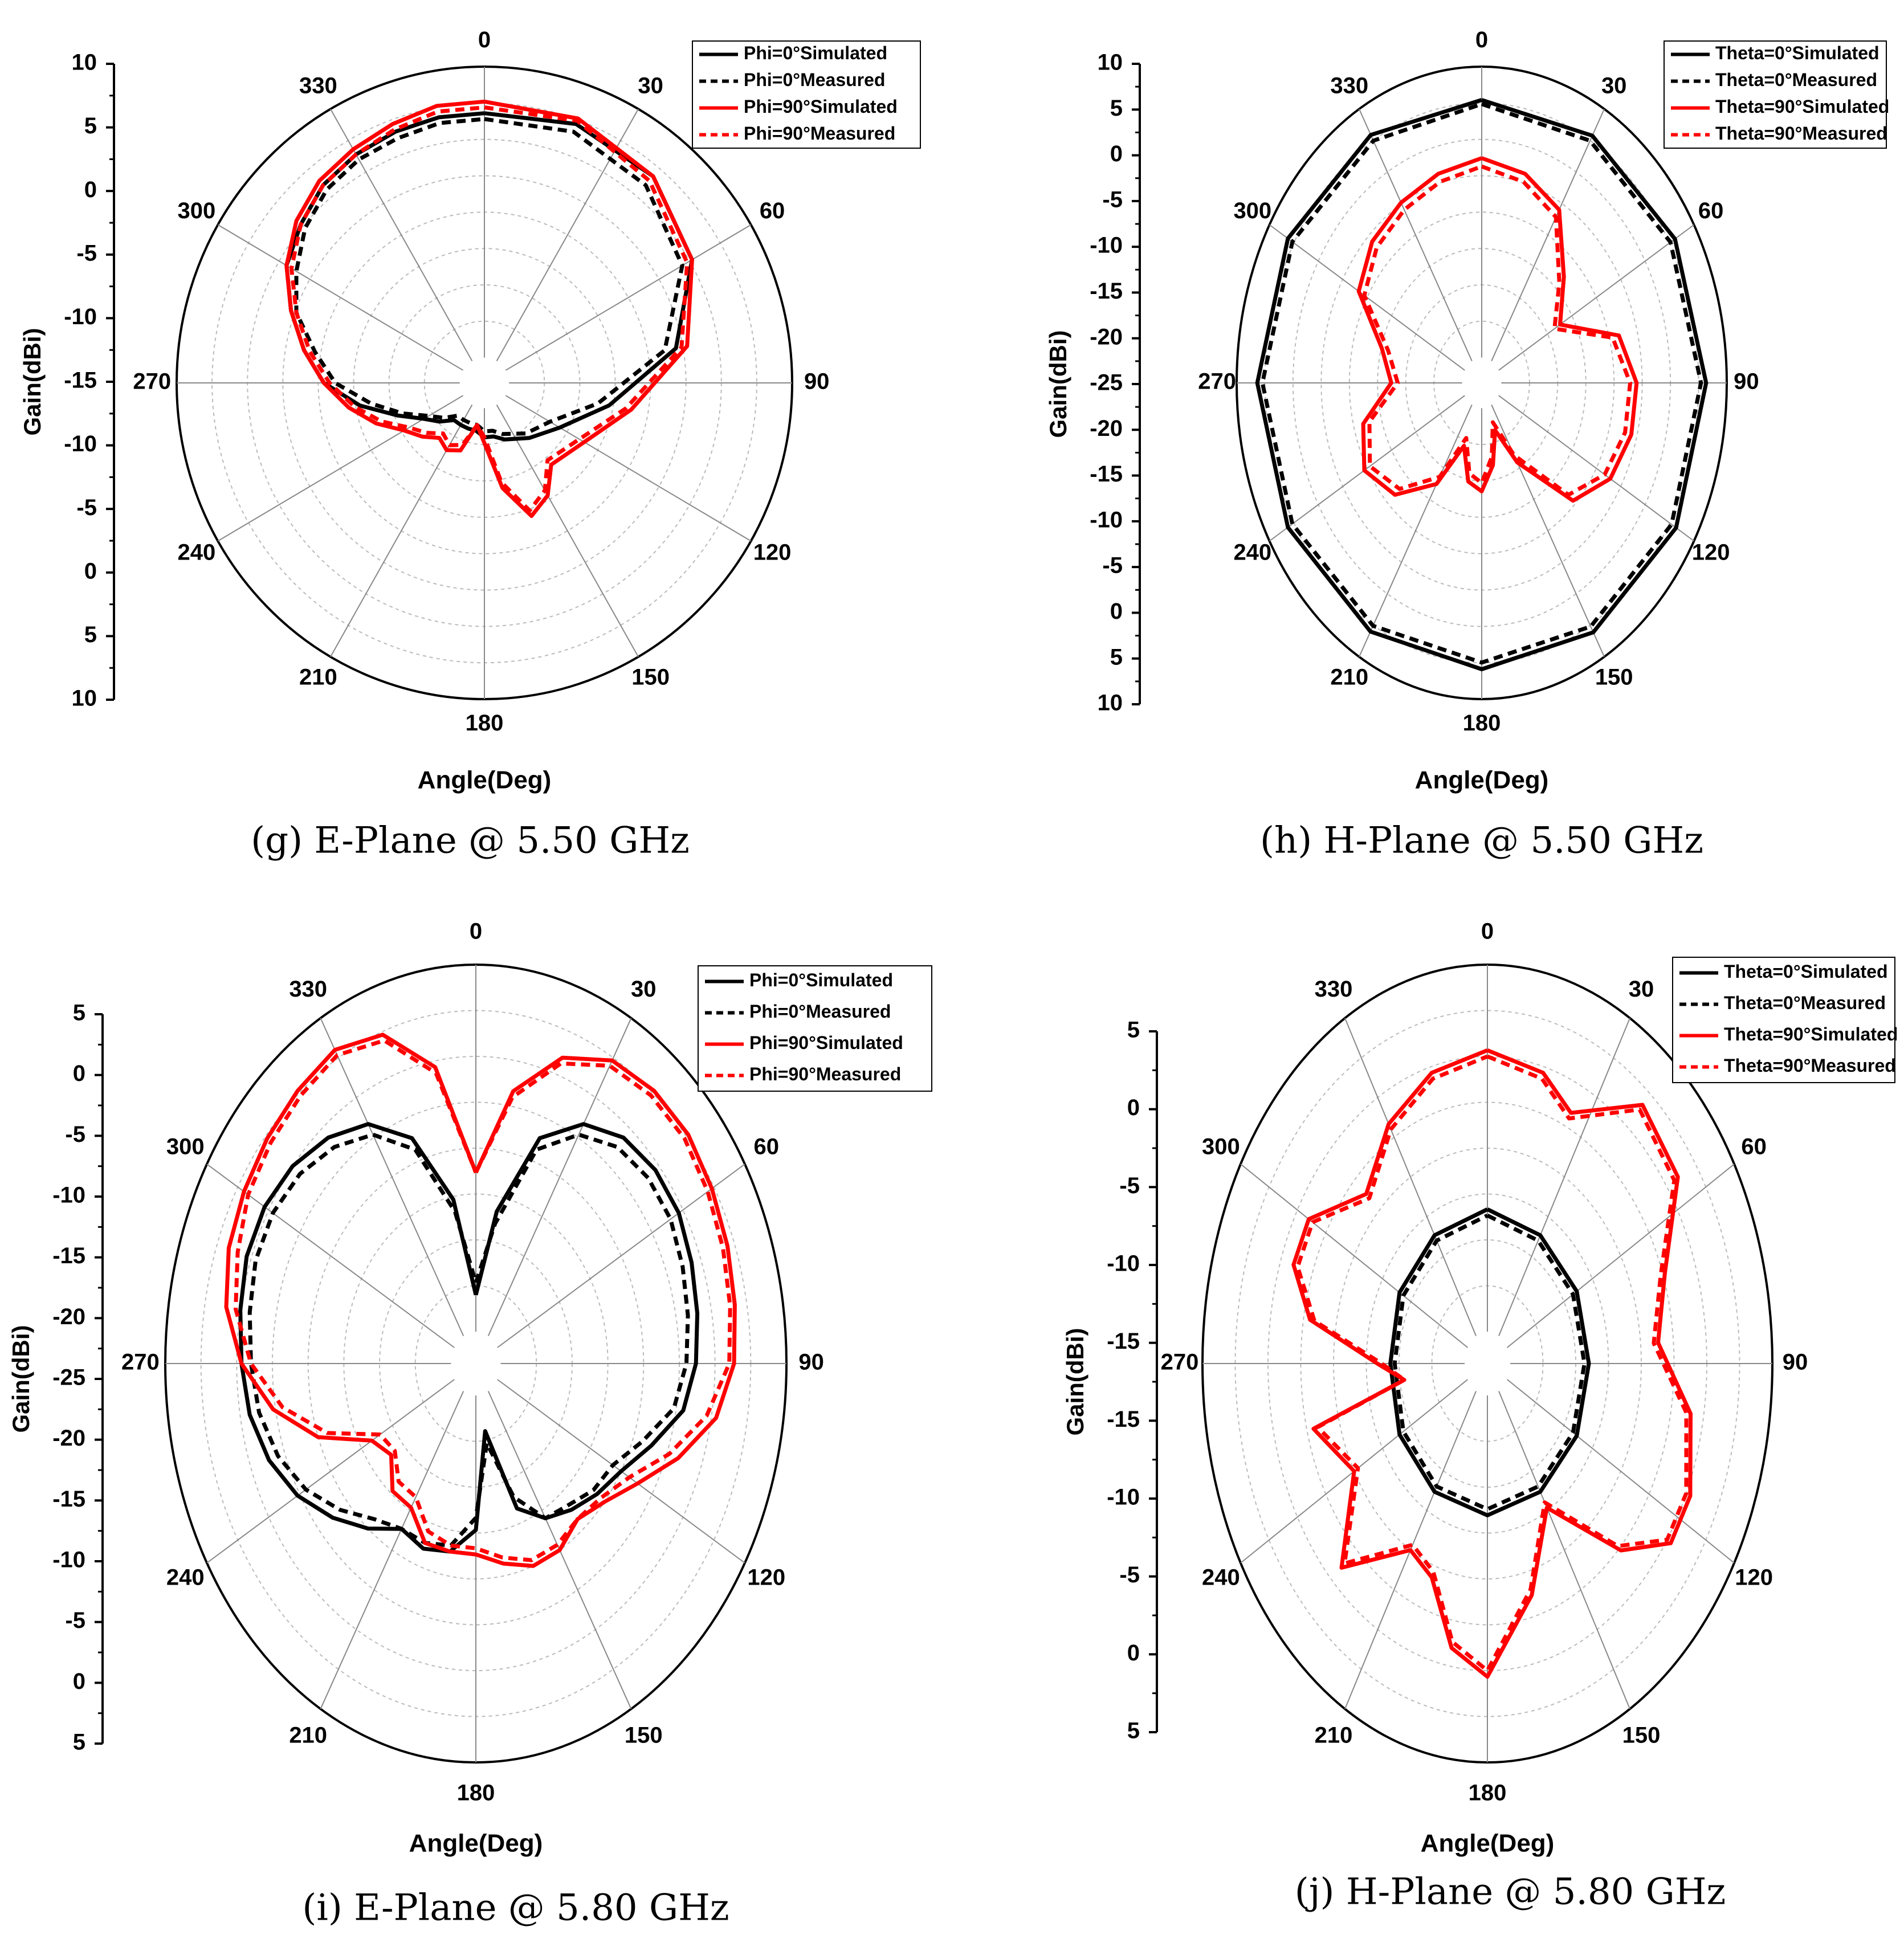 The image size is (1904, 1947). Describe the element at coordinates (485, 780) in the screenshot. I see `x-axis-label: Angle(Deg)` at that location.